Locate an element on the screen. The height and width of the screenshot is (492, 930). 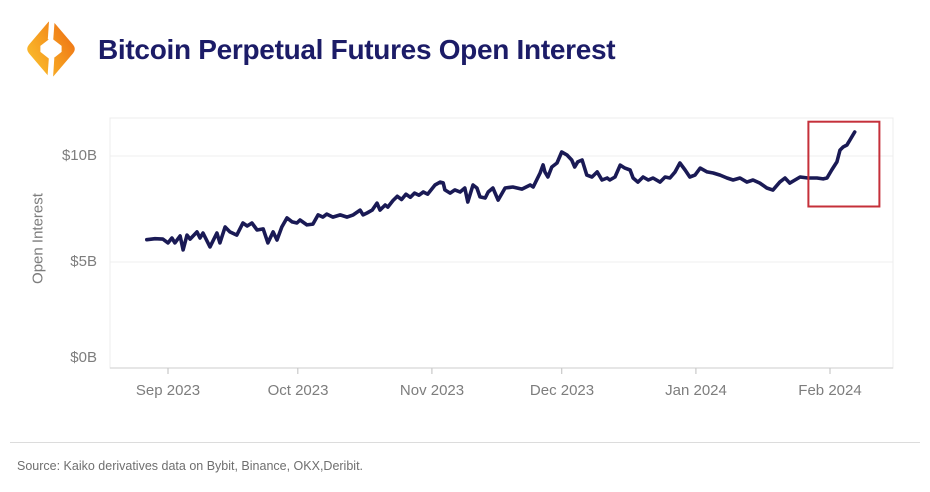
kaiko-logo-icon is located at coordinates (51, 49).